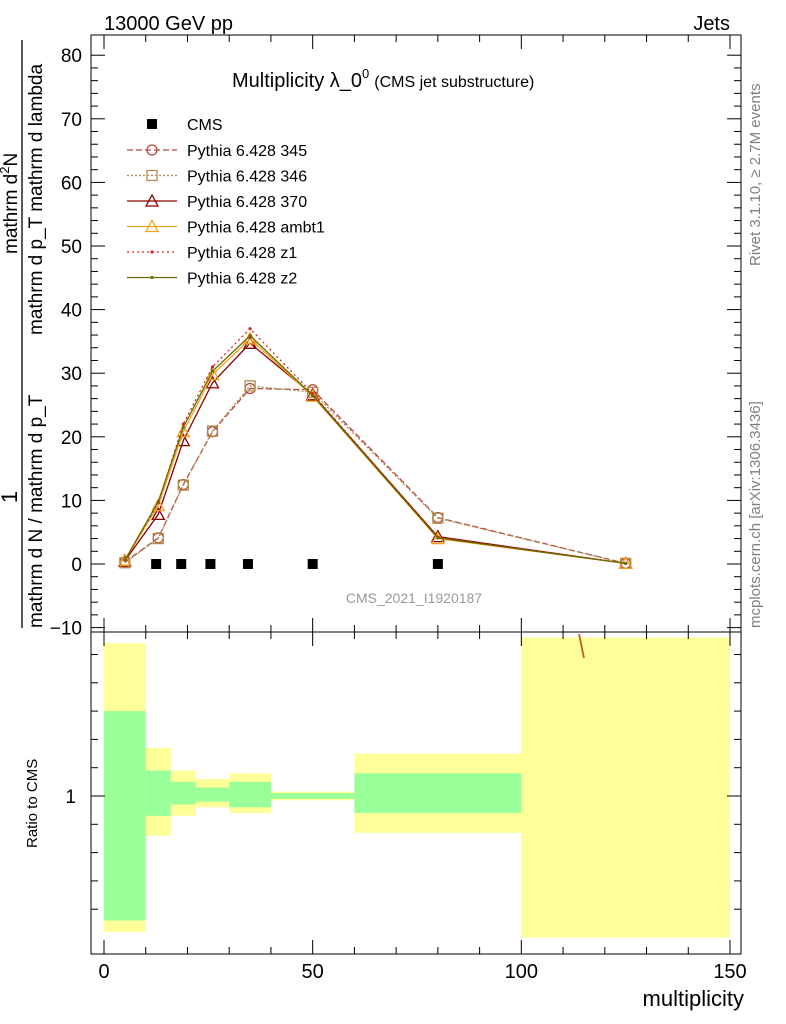 This screenshot has height=1024, width=786. I want to click on x-tick-label: 100, so click(521, 972).